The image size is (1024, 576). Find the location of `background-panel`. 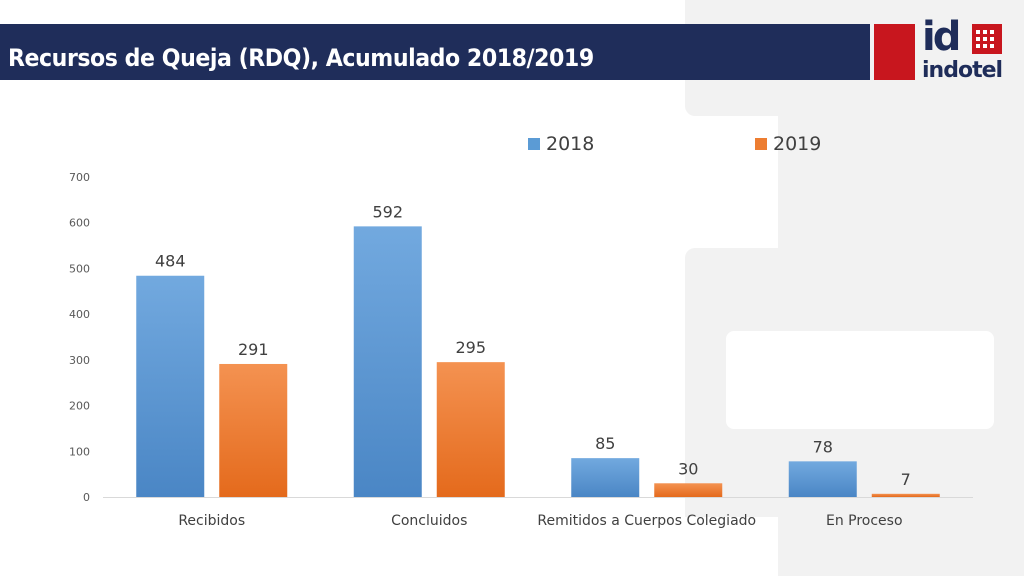

background-panel is located at coordinates (901, 182).